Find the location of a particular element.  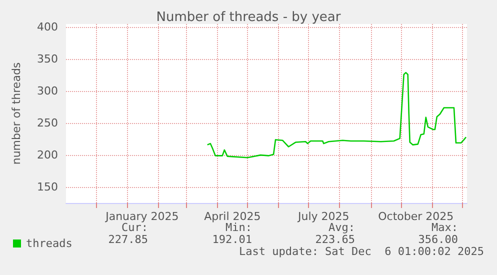

y-tick-label: 250 is located at coordinates (47, 123).